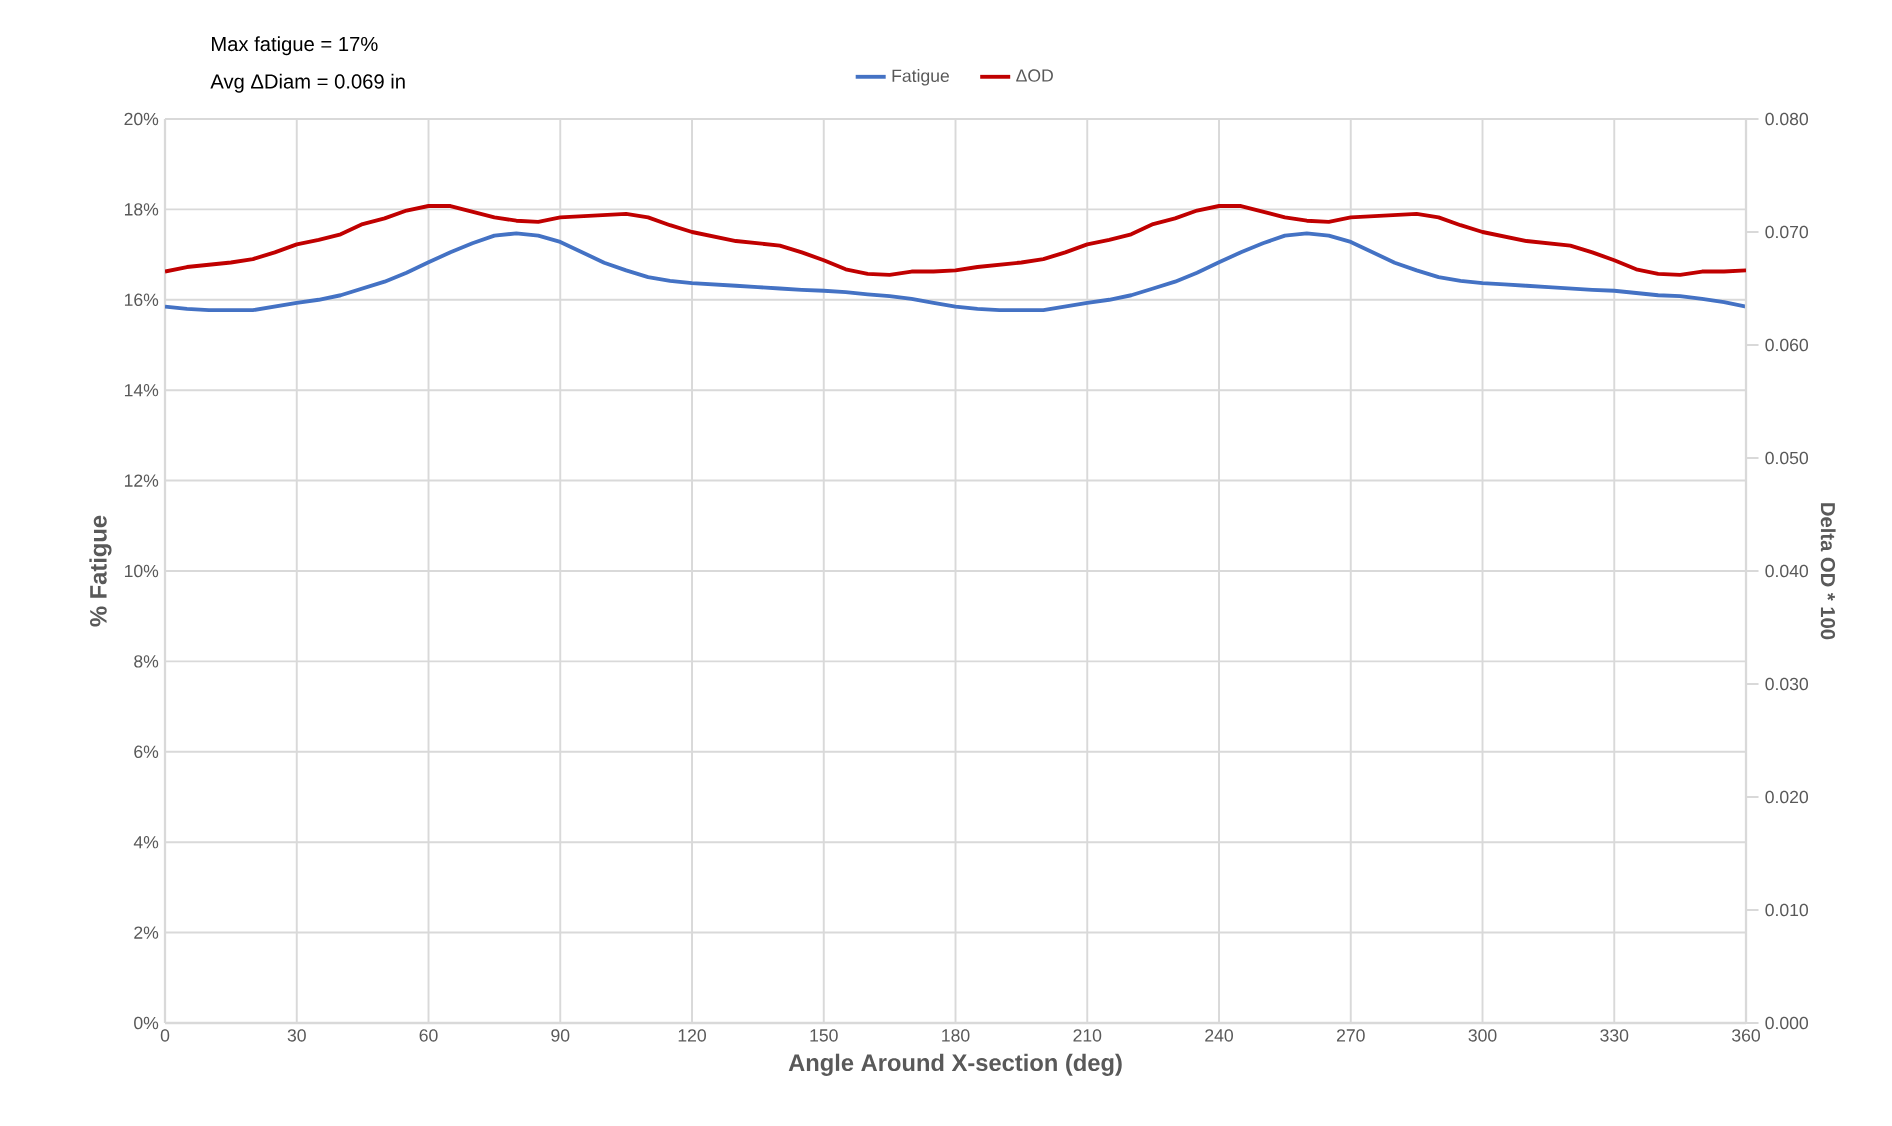 The height and width of the screenshot is (1126, 1892). What do you see at coordinates (141, 299) in the screenshot?
I see `y-tick-label: 16%` at bounding box center [141, 299].